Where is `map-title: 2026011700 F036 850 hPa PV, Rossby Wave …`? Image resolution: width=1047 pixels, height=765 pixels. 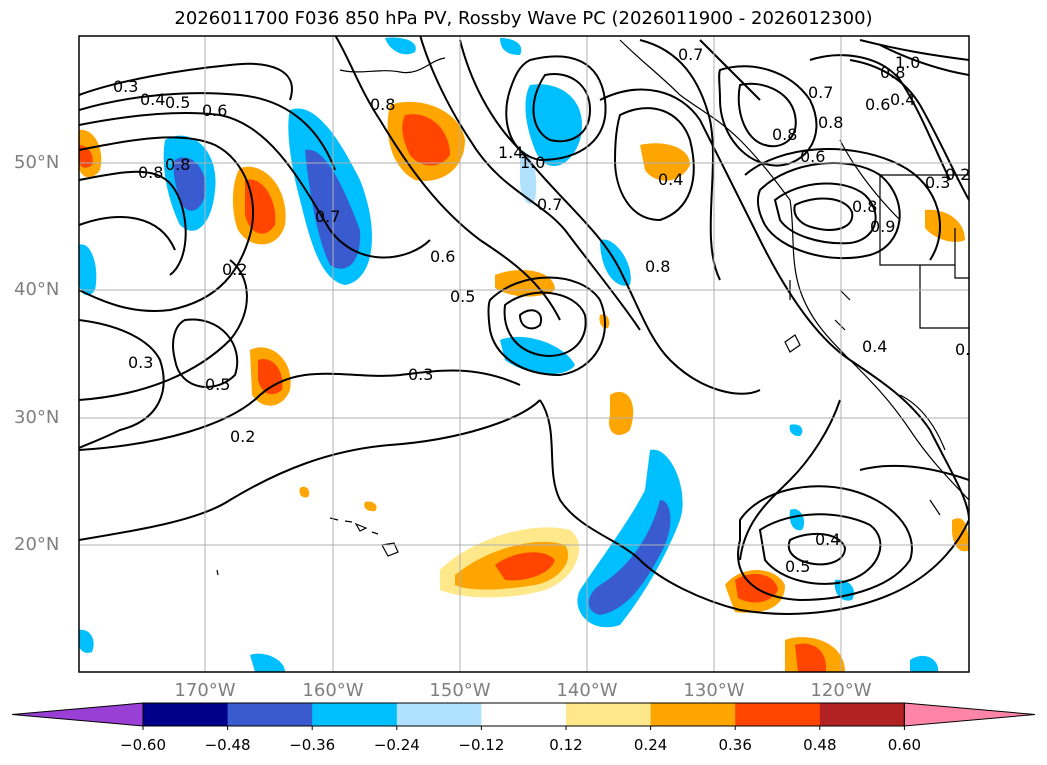 map-title: 2026011700 F036 850 hPa PV, Rossby Wave … is located at coordinates (523, 18).